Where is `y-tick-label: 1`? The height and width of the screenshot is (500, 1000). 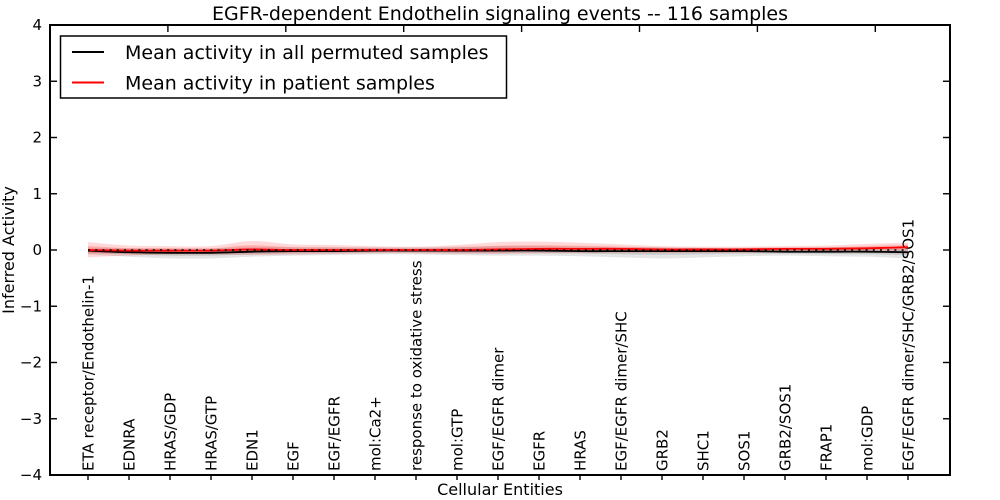
y-tick-label: 1 is located at coordinates (37, 194).